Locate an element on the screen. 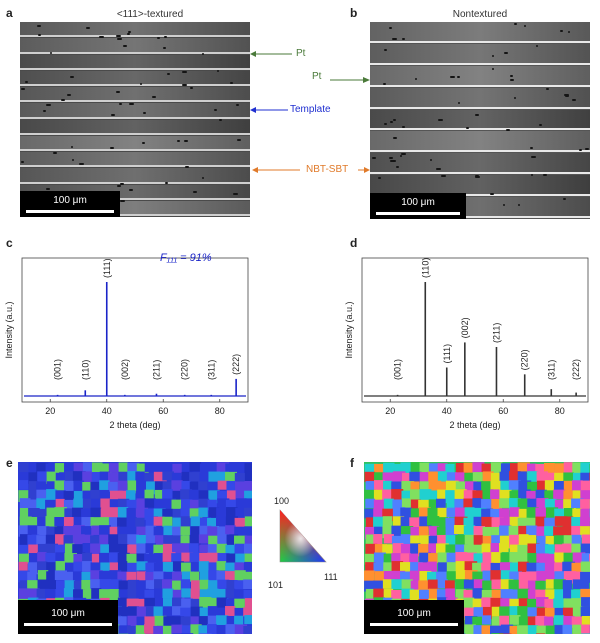  peak-label: (110) is located at coordinates (425, 268).